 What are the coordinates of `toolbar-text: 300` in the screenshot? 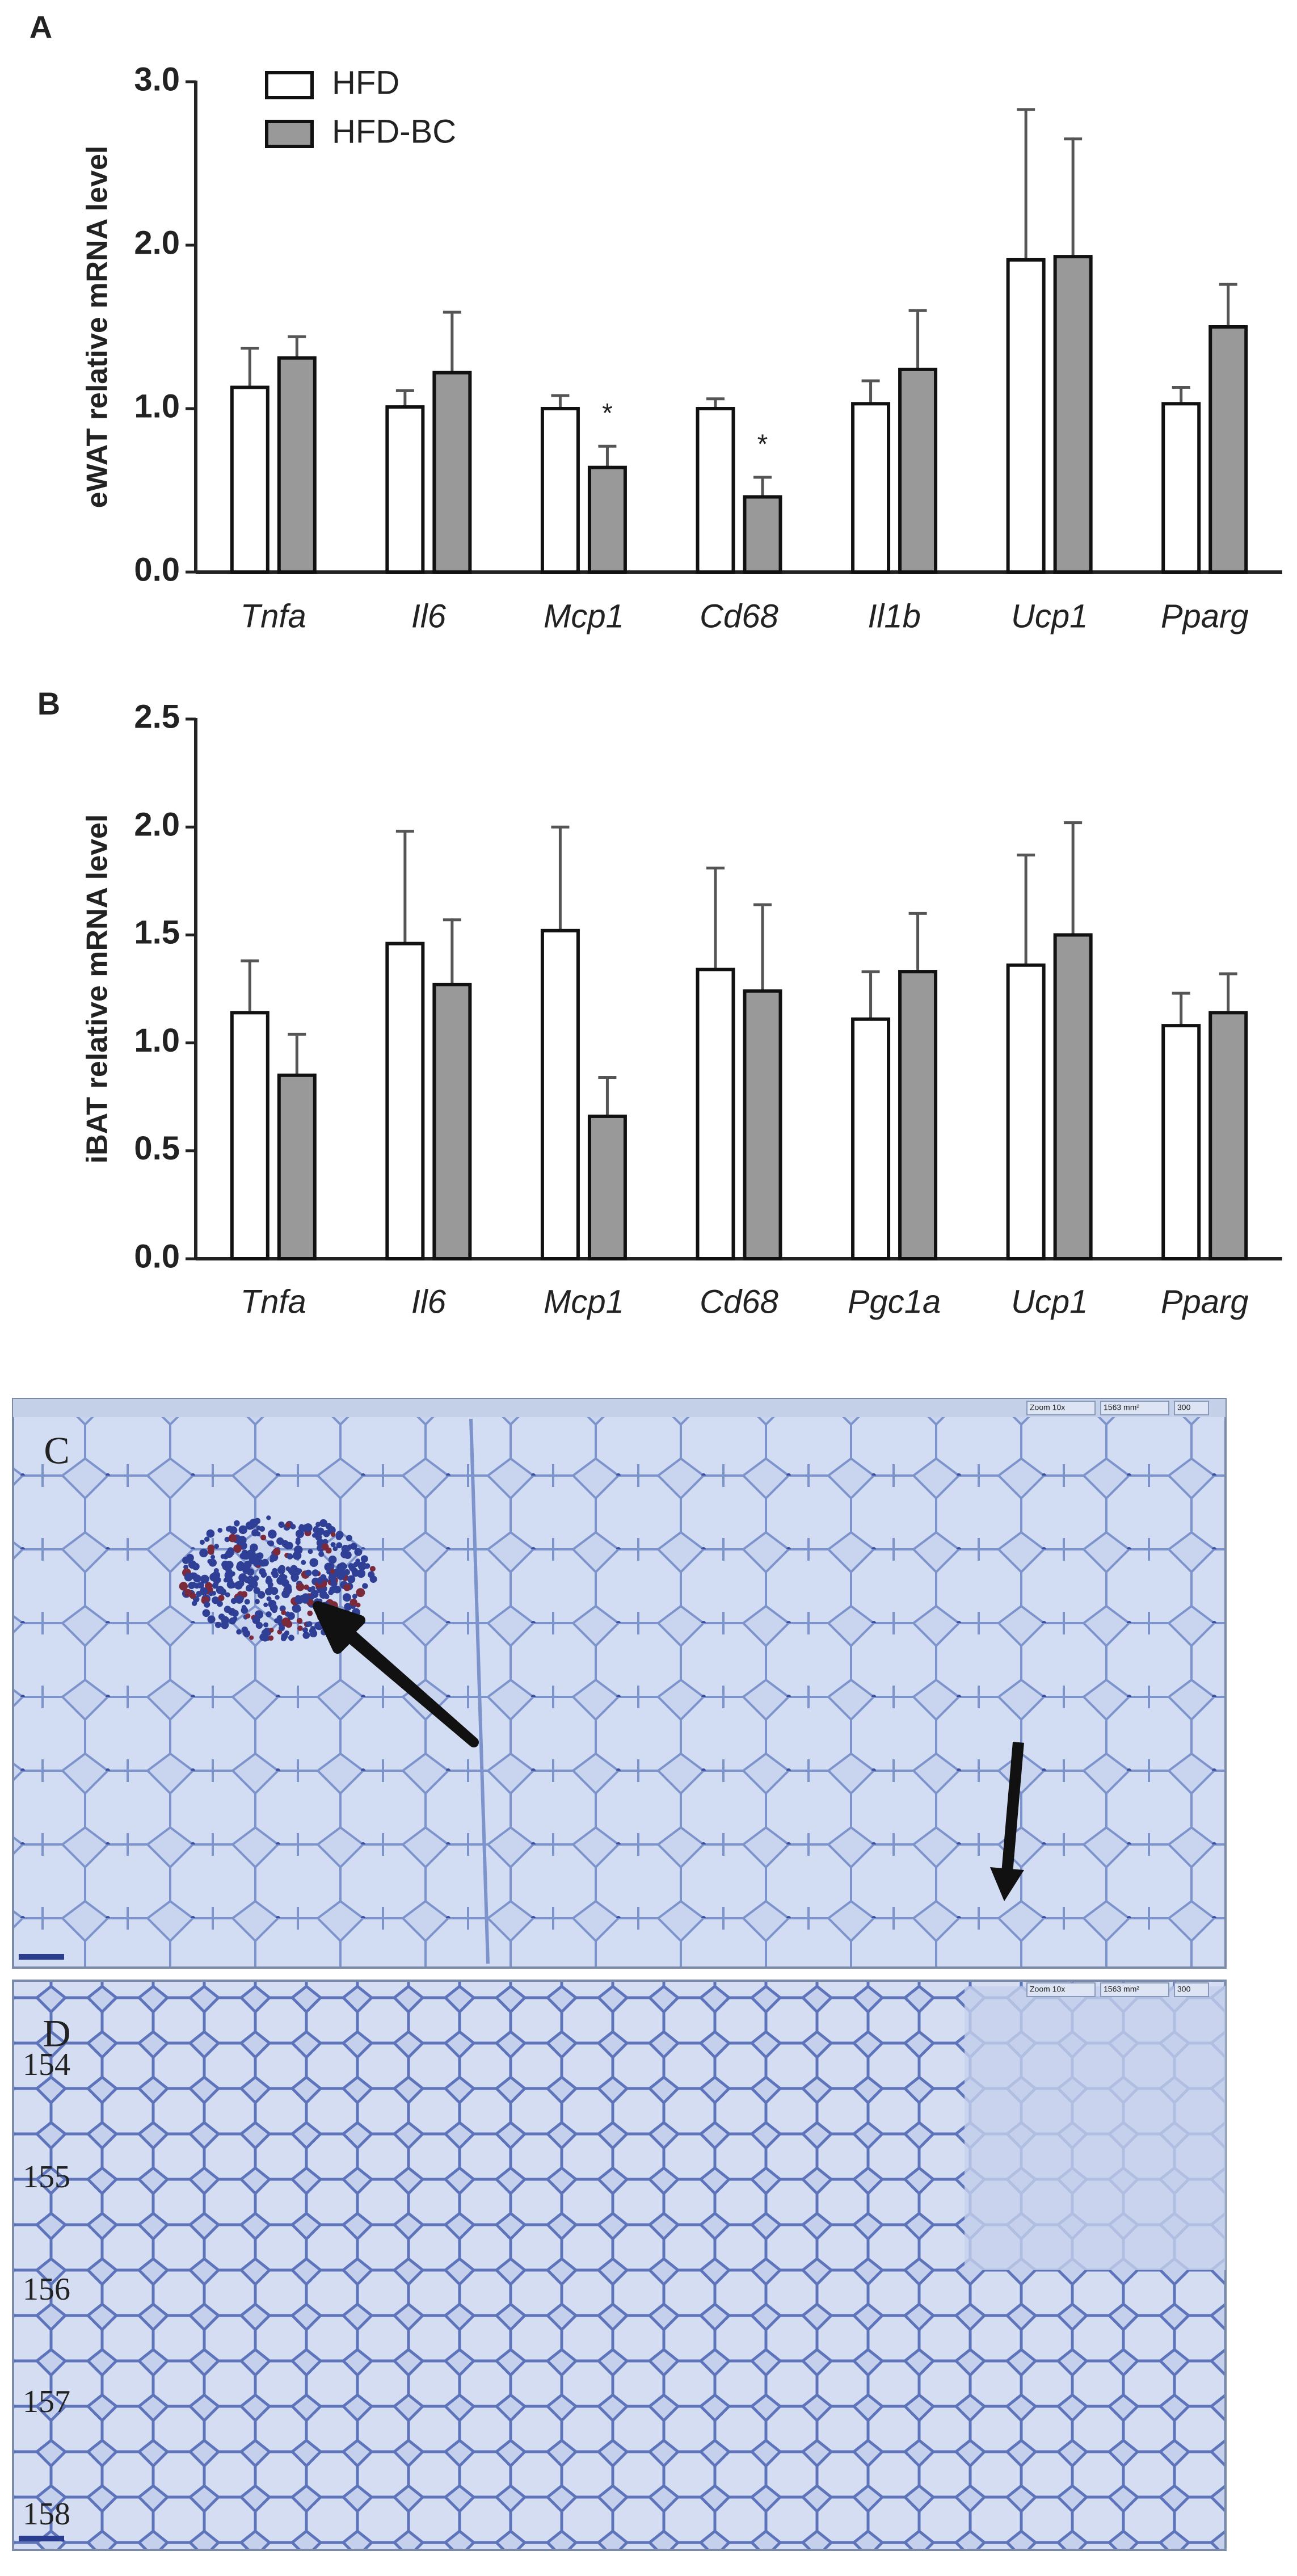 It's located at (1184, 1407).